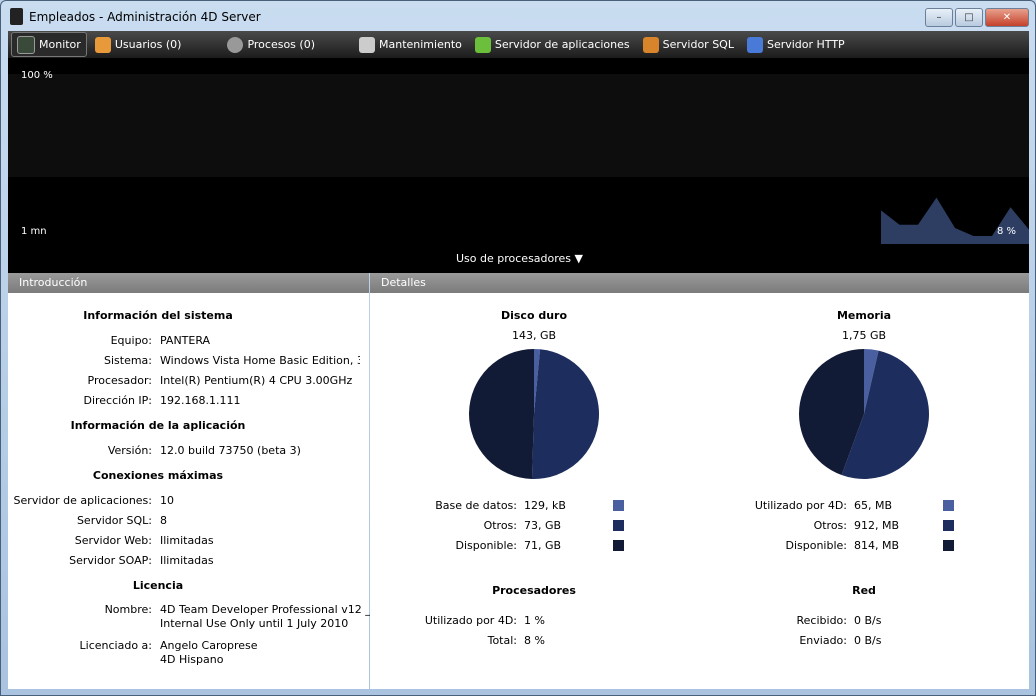 Image resolution: width=1036 pixels, height=696 pixels. Describe the element at coordinates (192, 659) in the screenshot. I see `licensed-to-line2: 4D Hispano` at that location.